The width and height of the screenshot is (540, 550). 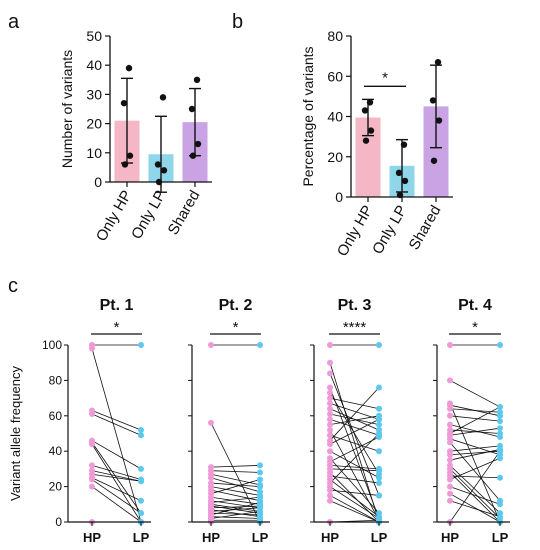 I want to click on panel-c-subplot-4-title: Pt. 4, so click(x=475, y=305).